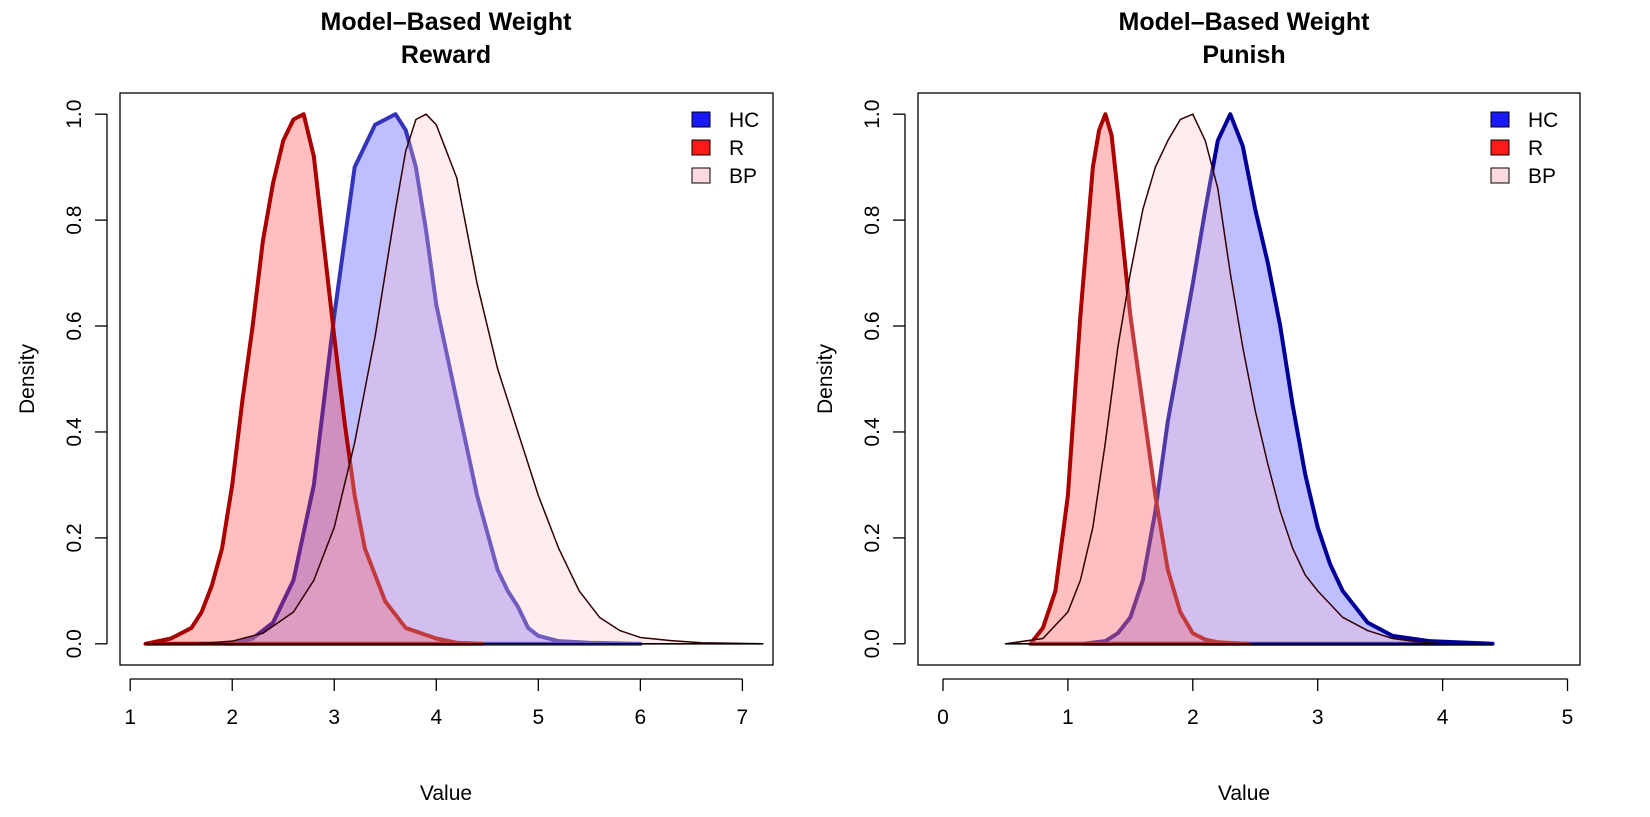  Describe the element at coordinates (943, 717) in the screenshot. I see `x-tick-label: 0` at that location.